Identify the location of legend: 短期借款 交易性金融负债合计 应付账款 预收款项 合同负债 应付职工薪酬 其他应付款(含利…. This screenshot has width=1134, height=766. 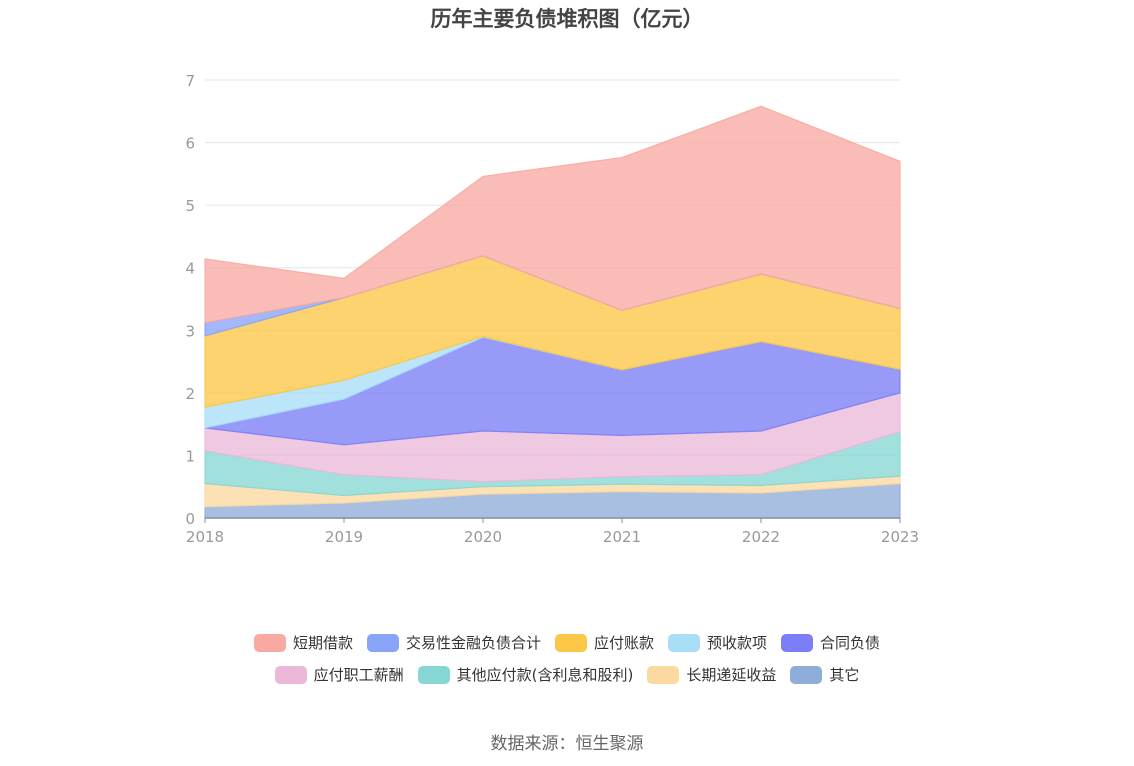
(567, 664).